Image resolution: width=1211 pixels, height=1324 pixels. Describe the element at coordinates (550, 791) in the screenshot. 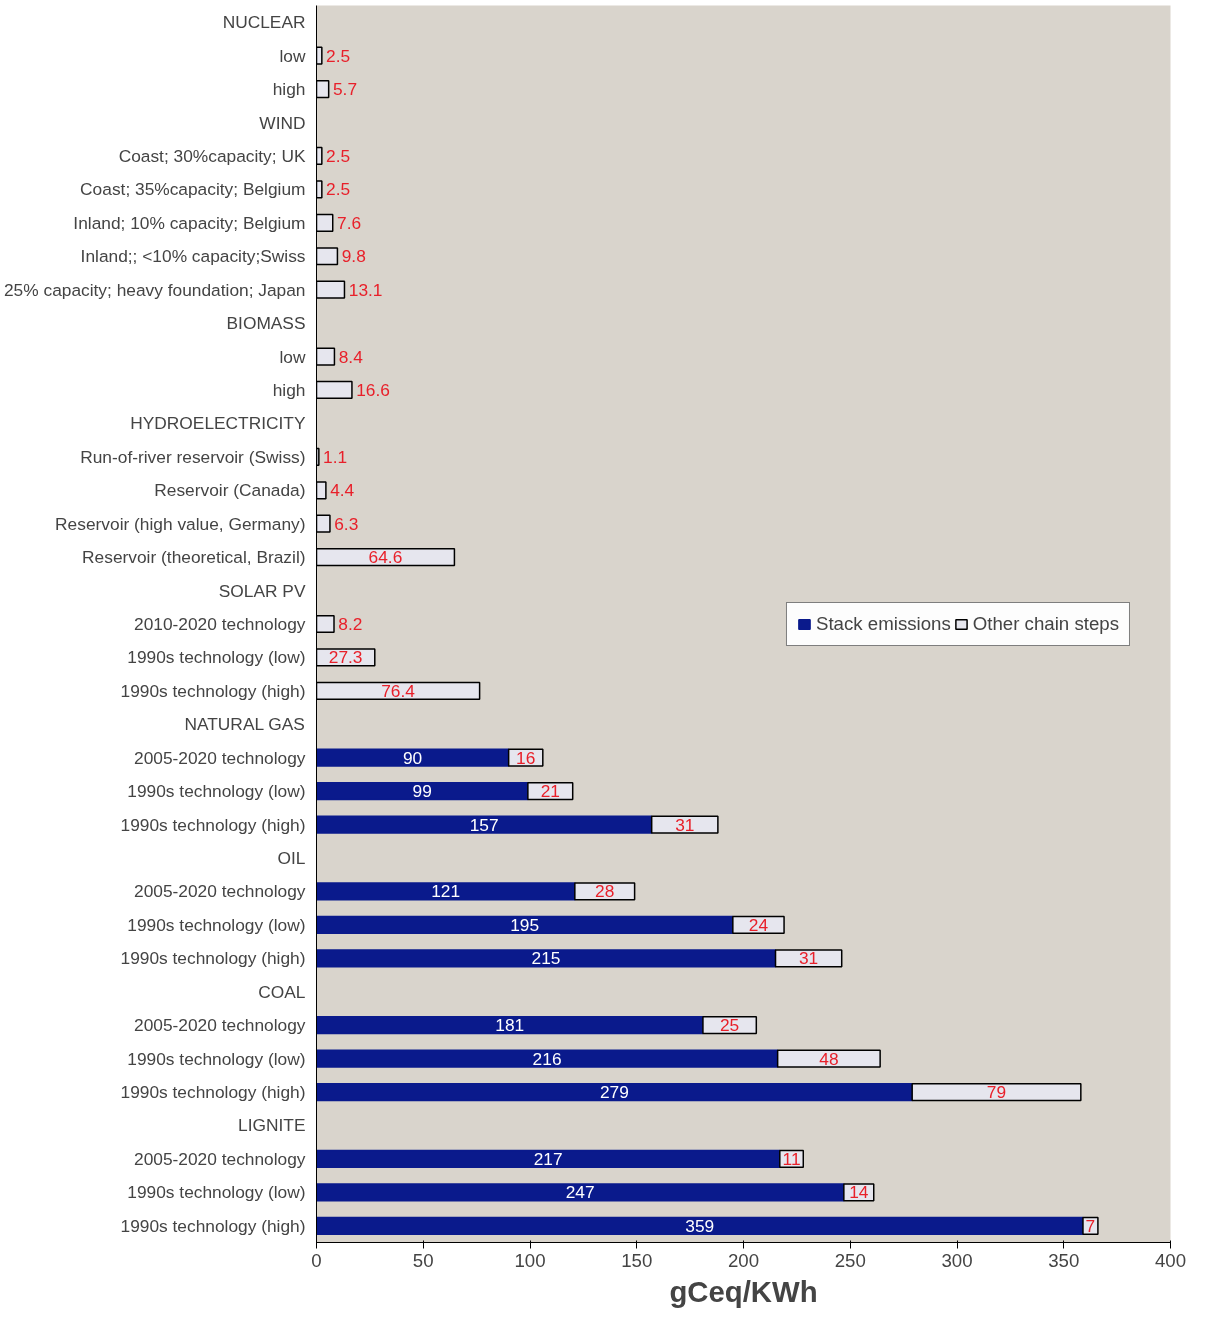

I see `data-label: 21` at that location.